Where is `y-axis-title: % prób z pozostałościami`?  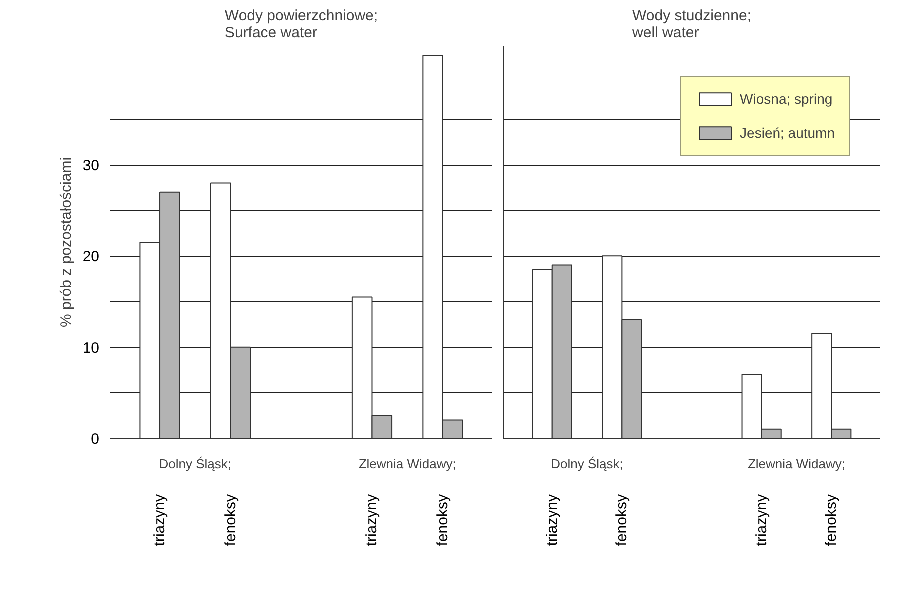 y-axis-title: % prób z pozostałościami is located at coordinates (66, 242).